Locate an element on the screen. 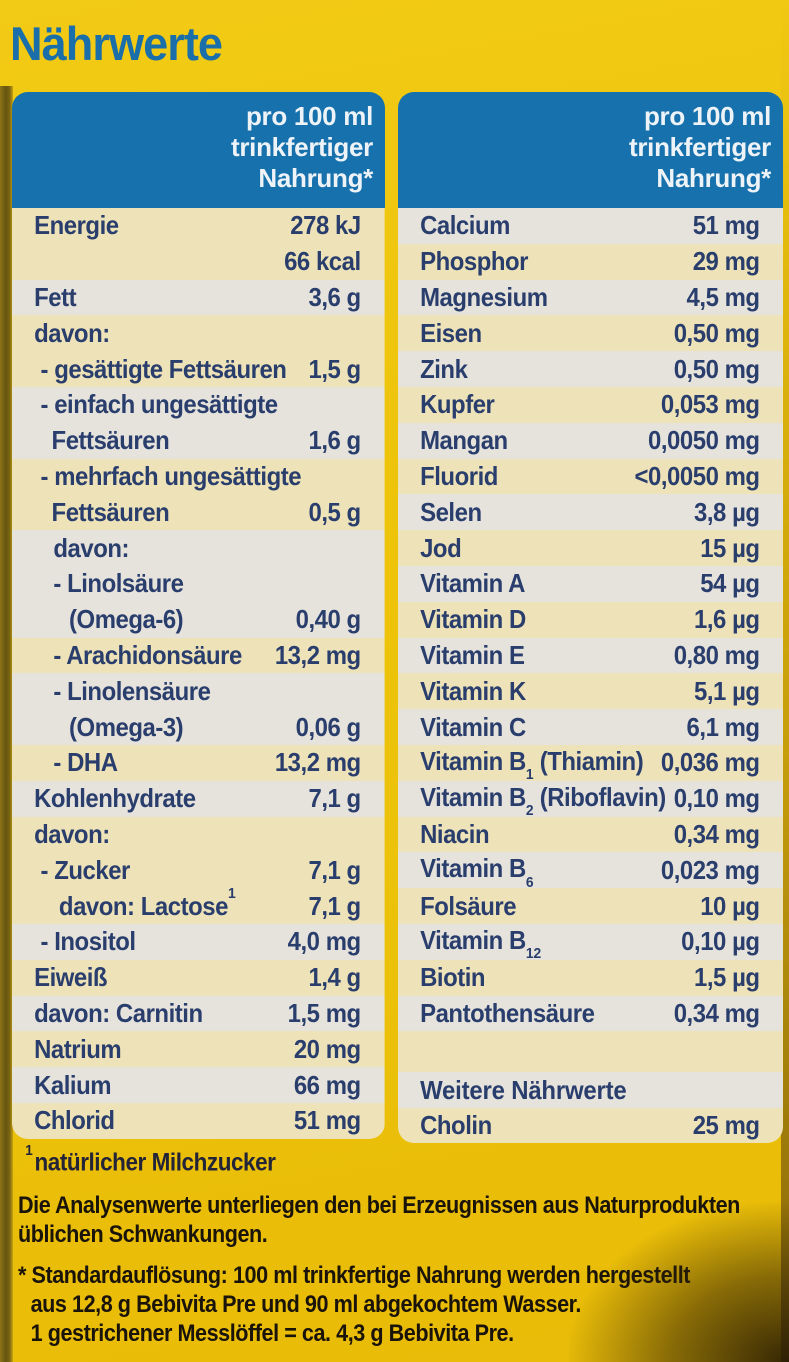 The height and width of the screenshot is (1362, 789). row-value: 0,10 mg is located at coordinates (716, 798).